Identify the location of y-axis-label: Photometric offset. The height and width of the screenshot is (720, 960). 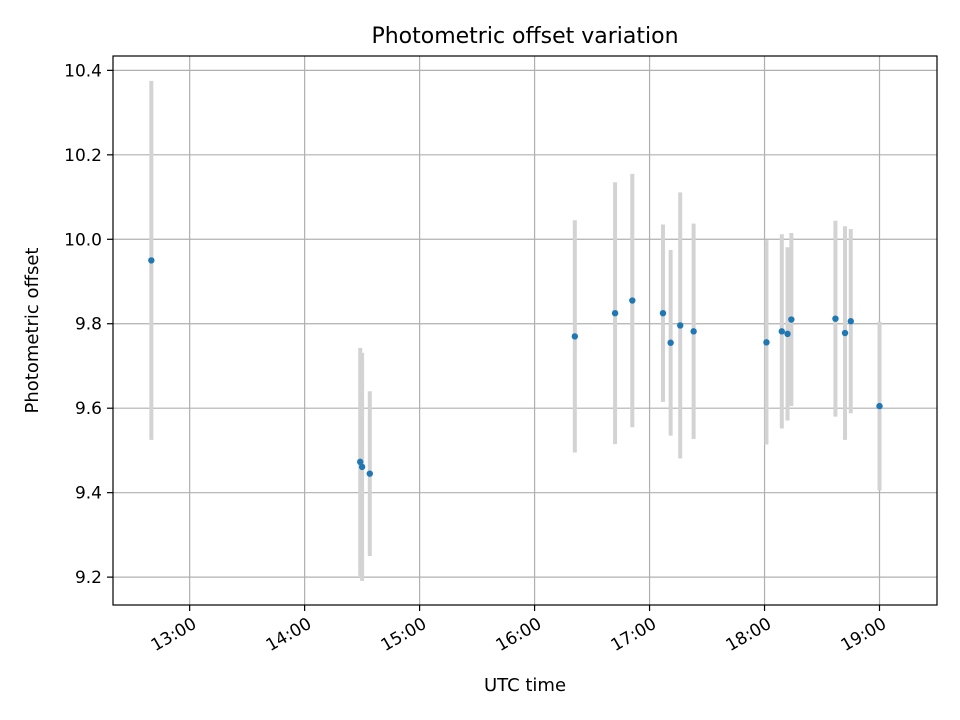
(32, 331).